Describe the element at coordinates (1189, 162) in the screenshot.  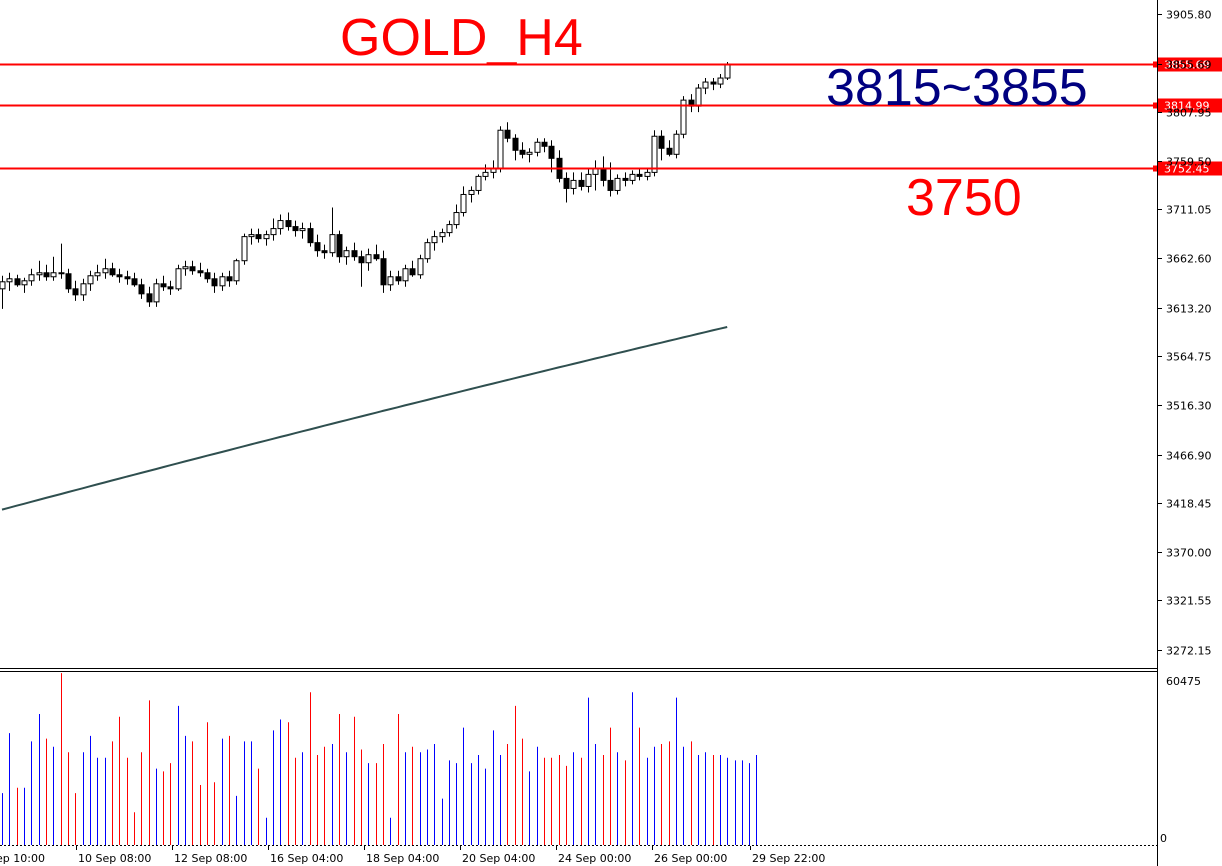
I see `price-tick-label-3: 3759.50` at that location.